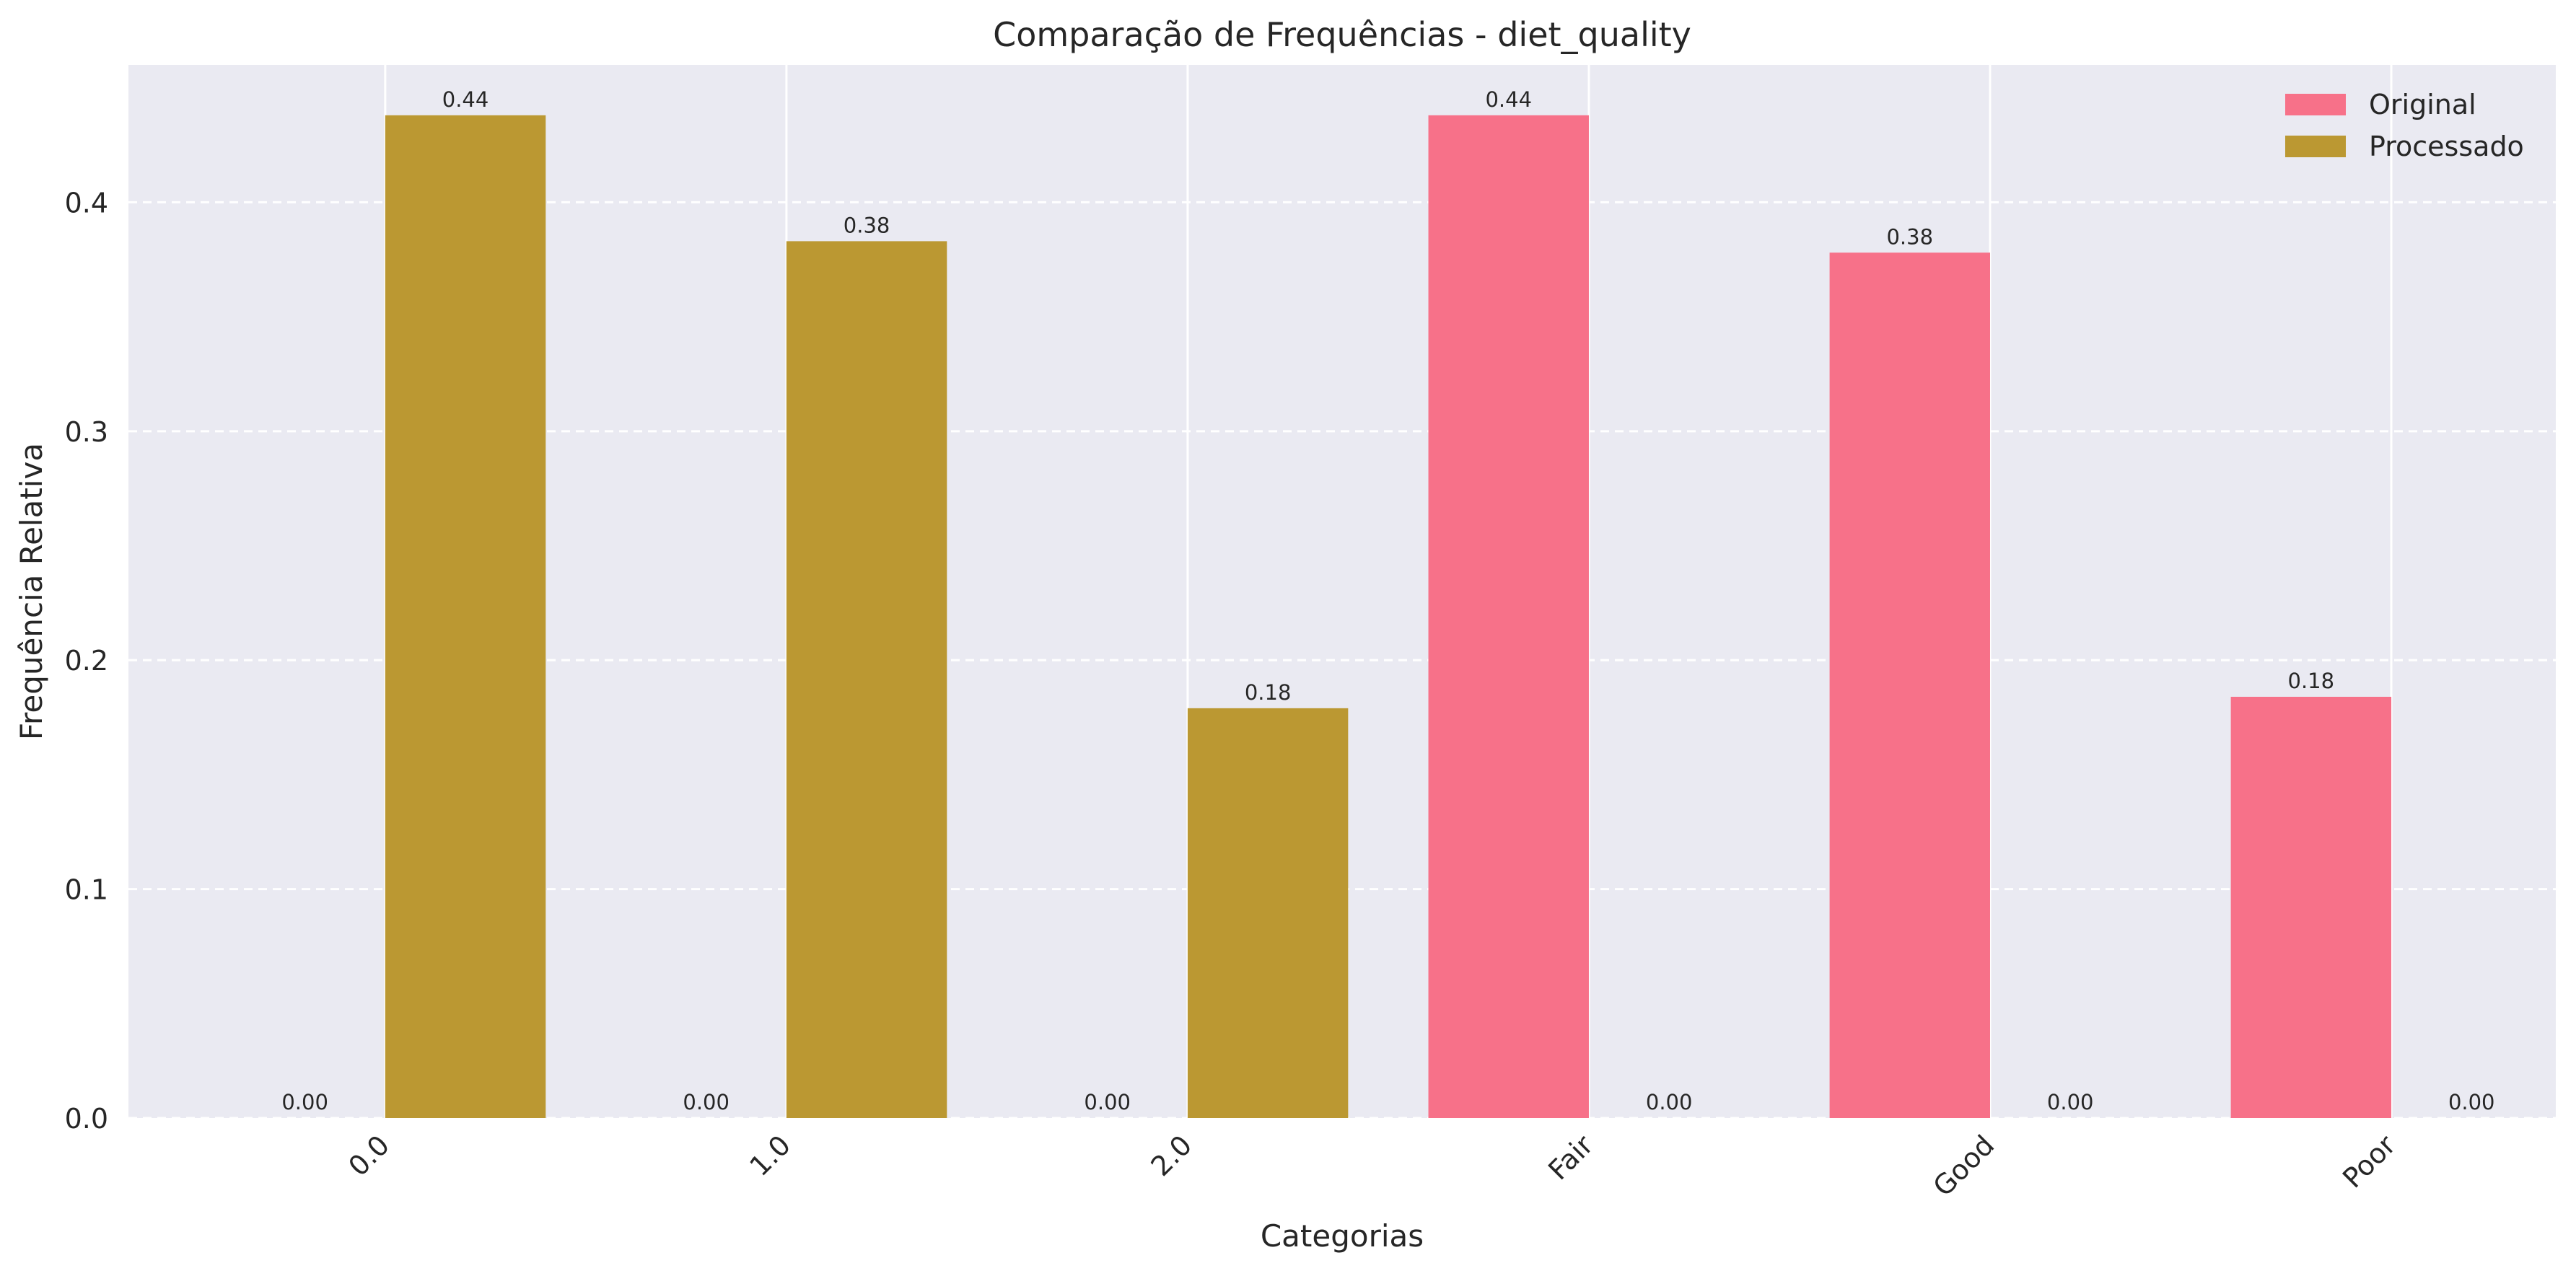  What do you see at coordinates (368, 1156) in the screenshot?
I see `x-tick-label: 0.0` at bounding box center [368, 1156].